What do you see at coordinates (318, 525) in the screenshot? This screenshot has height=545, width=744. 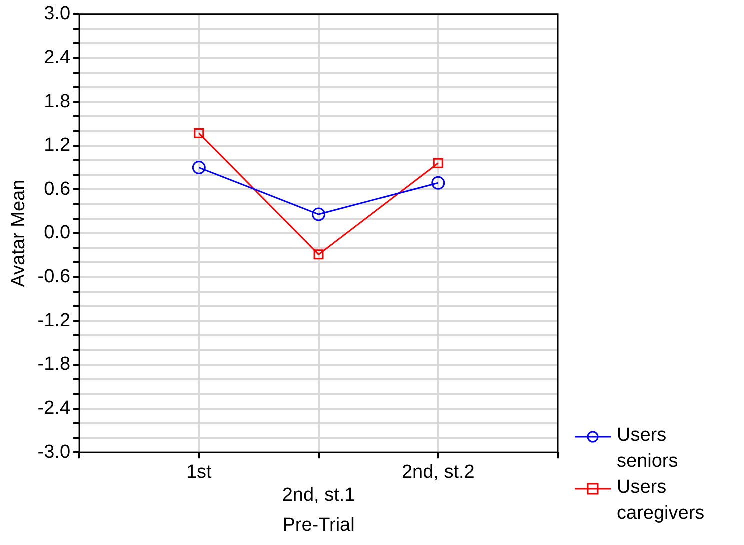 I see `x-axis-title: Pre-Trial` at bounding box center [318, 525].